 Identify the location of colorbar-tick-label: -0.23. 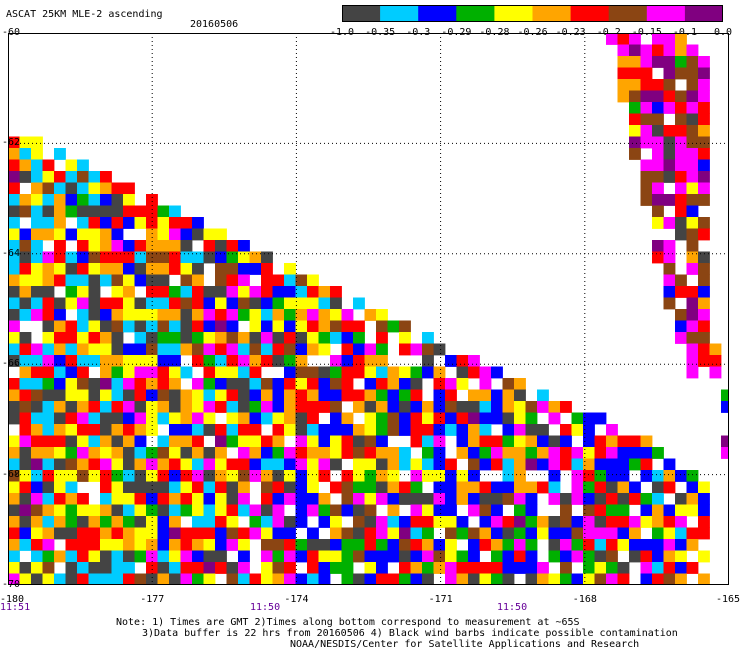
(570, 32).